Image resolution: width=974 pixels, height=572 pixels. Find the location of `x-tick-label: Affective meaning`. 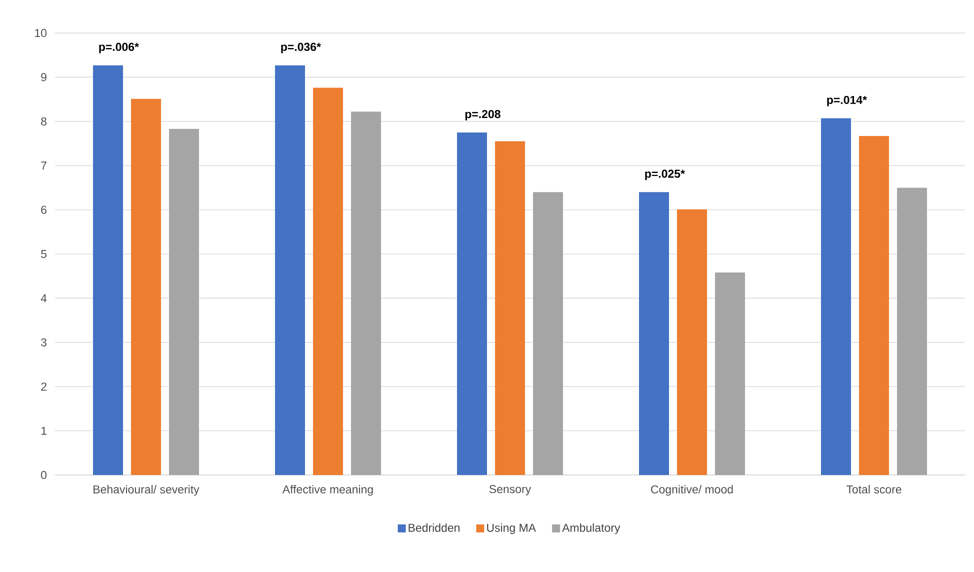

x-tick-label: Affective meaning is located at coordinates (327, 490).